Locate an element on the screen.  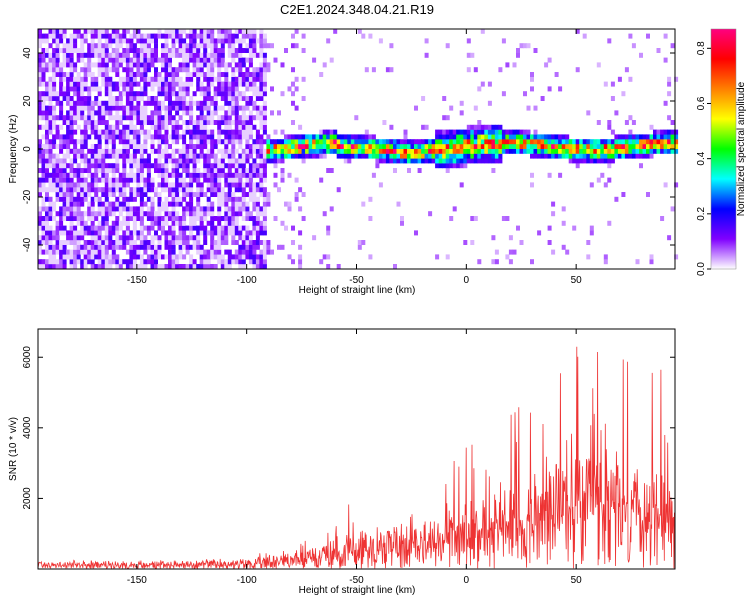
snr-x-tick-label: 50 is located at coordinates (577, 580).